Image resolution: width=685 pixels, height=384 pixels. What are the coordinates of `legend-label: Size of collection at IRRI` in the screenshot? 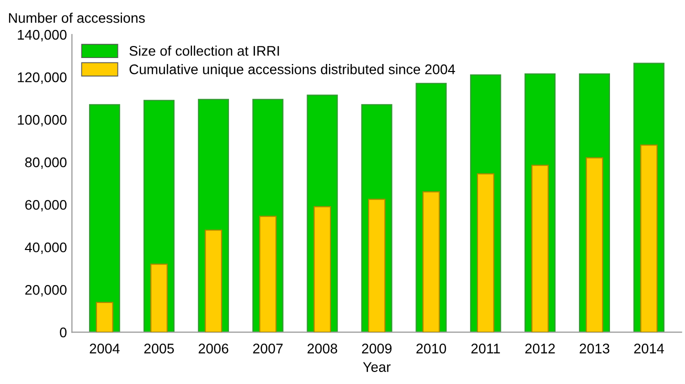 It's located at (204, 51).